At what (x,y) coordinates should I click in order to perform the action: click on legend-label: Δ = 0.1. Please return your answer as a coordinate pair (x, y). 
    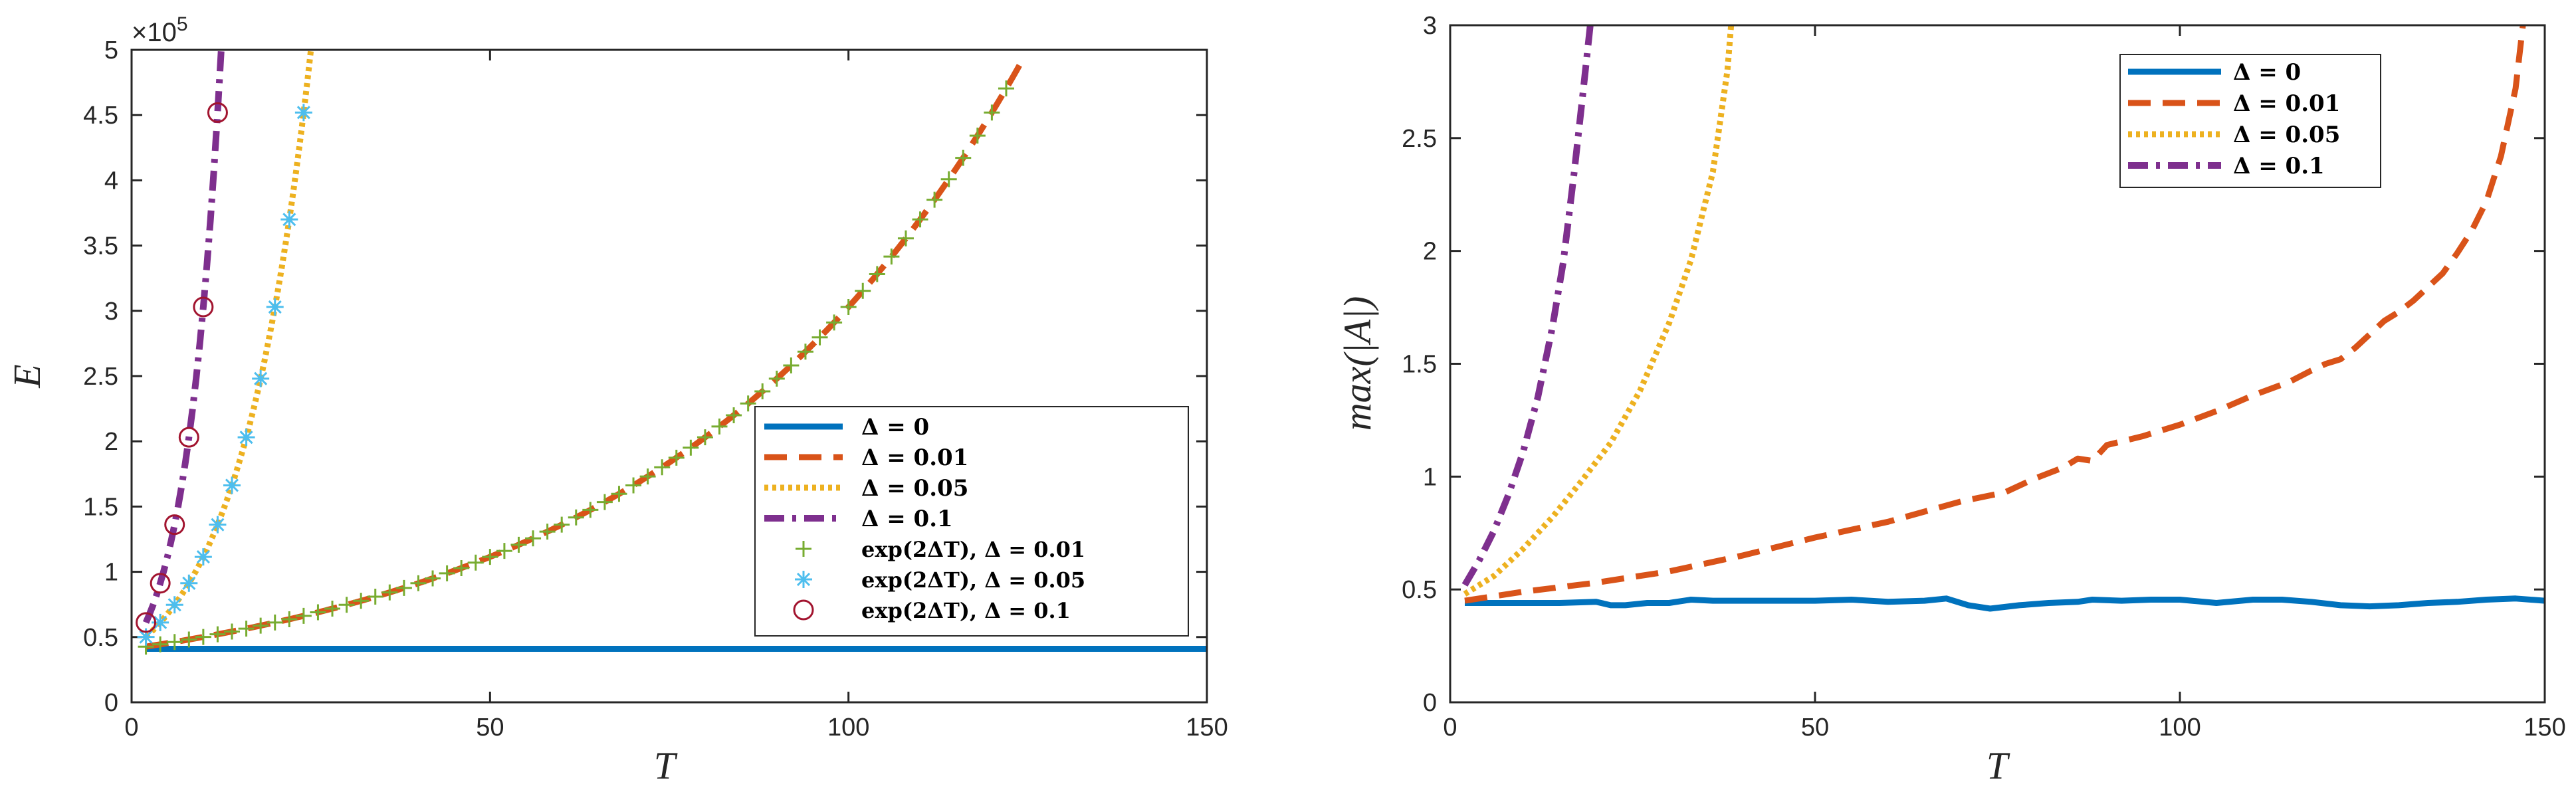
    Looking at the image, I should click on (2279, 166).